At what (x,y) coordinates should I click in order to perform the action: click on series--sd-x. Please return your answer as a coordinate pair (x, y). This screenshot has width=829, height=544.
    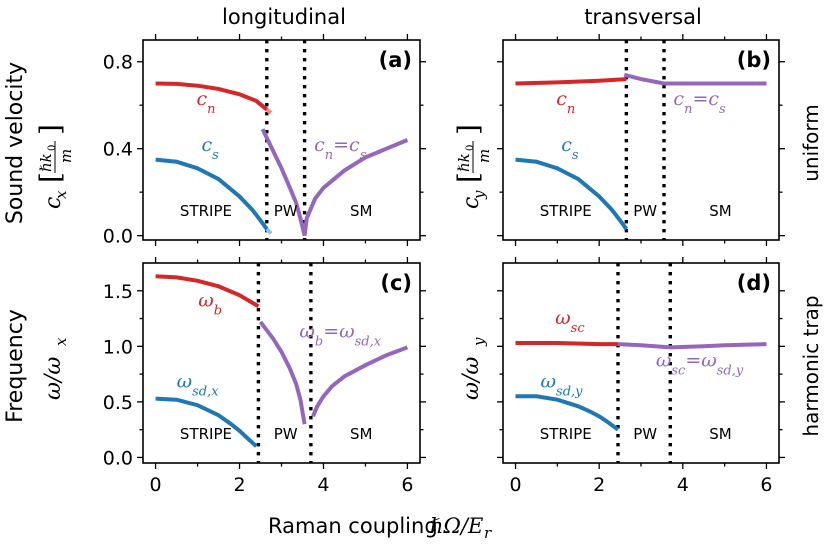
    Looking at the image, I should click on (206, 422).